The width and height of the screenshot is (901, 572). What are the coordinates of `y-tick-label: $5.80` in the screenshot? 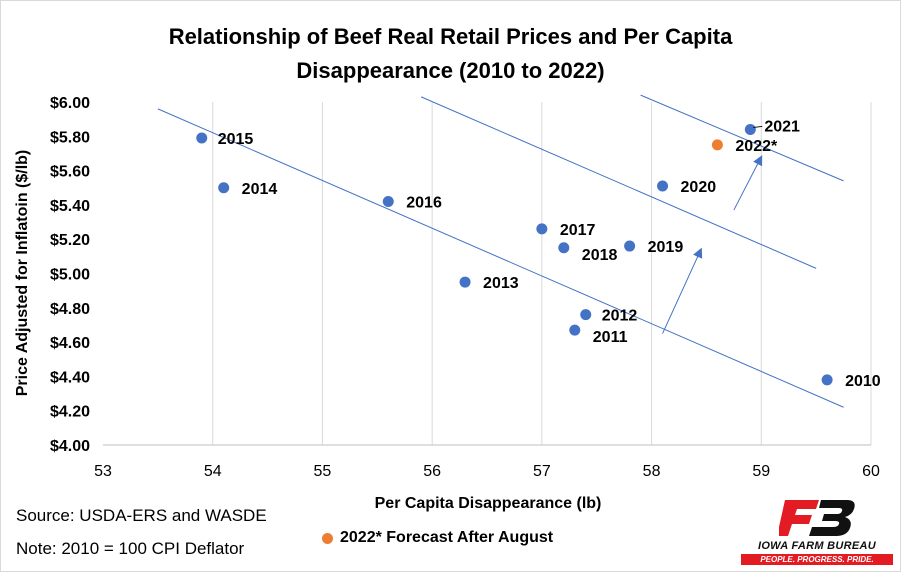 It's located at (70, 137).